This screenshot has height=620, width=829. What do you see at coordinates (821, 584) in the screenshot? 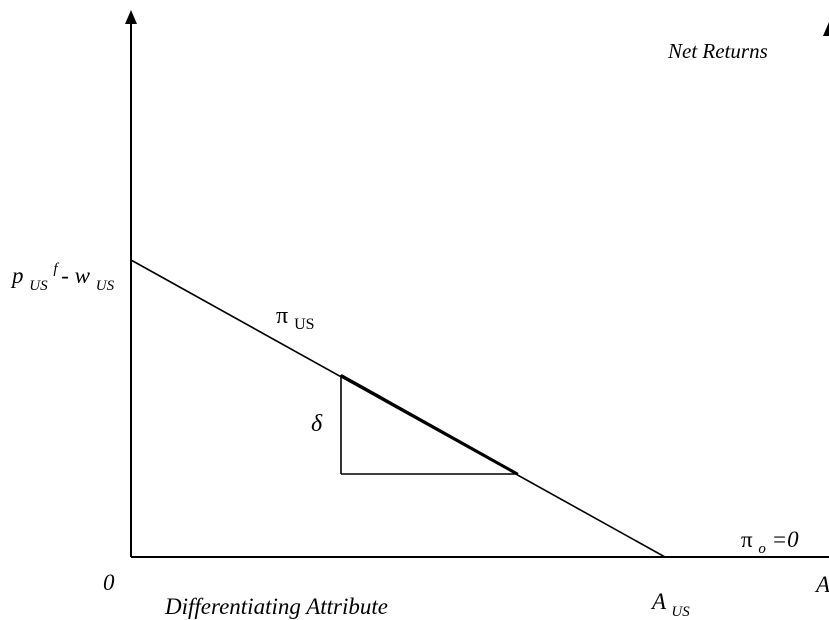
I see `x-axis-end-label: A` at bounding box center [821, 584].